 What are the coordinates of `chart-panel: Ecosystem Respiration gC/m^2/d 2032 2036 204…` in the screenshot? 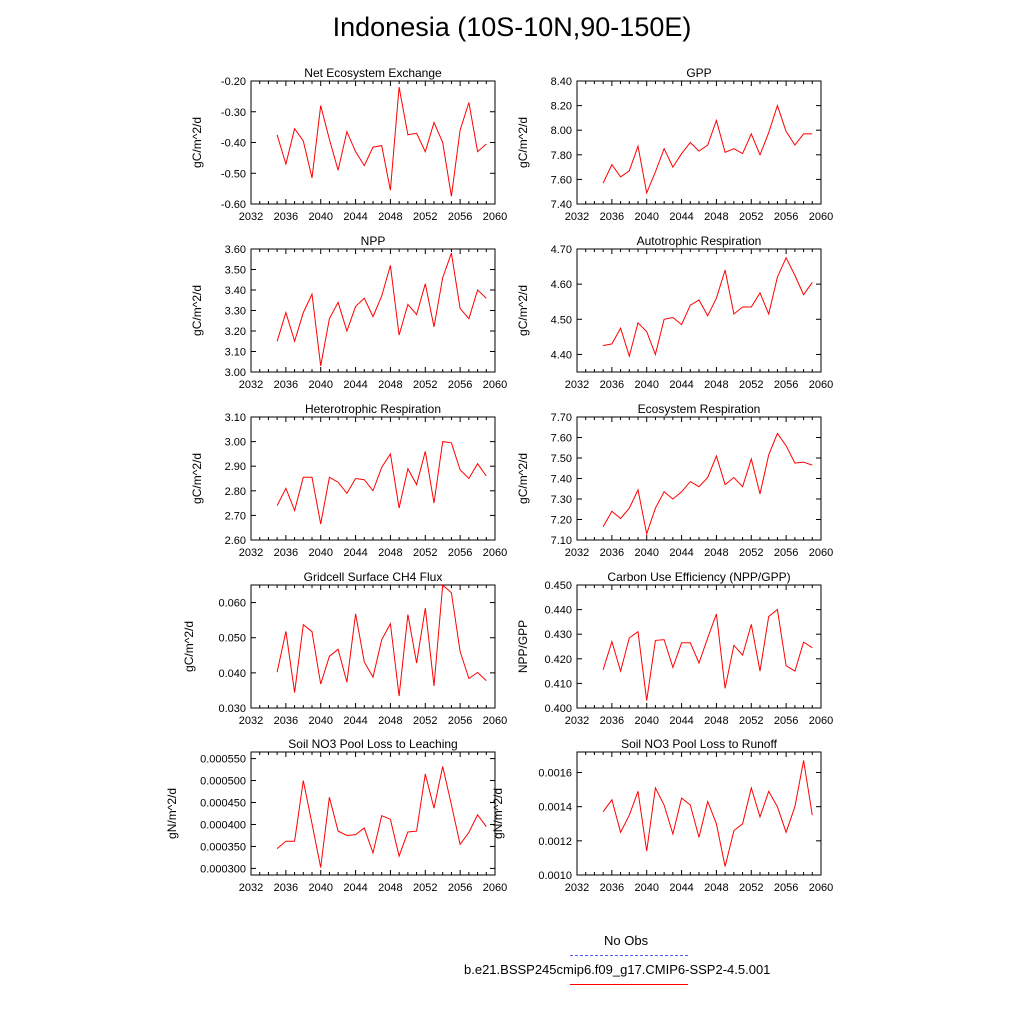 It's located at (674, 480).